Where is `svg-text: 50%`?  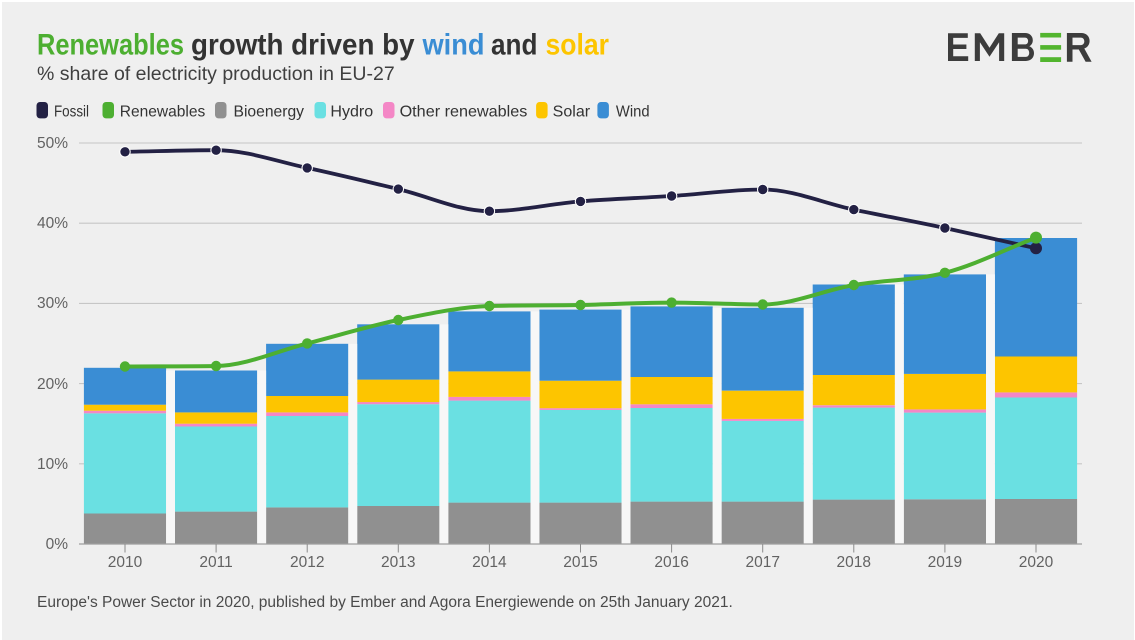
svg-text: 50% is located at coordinates (52, 143).